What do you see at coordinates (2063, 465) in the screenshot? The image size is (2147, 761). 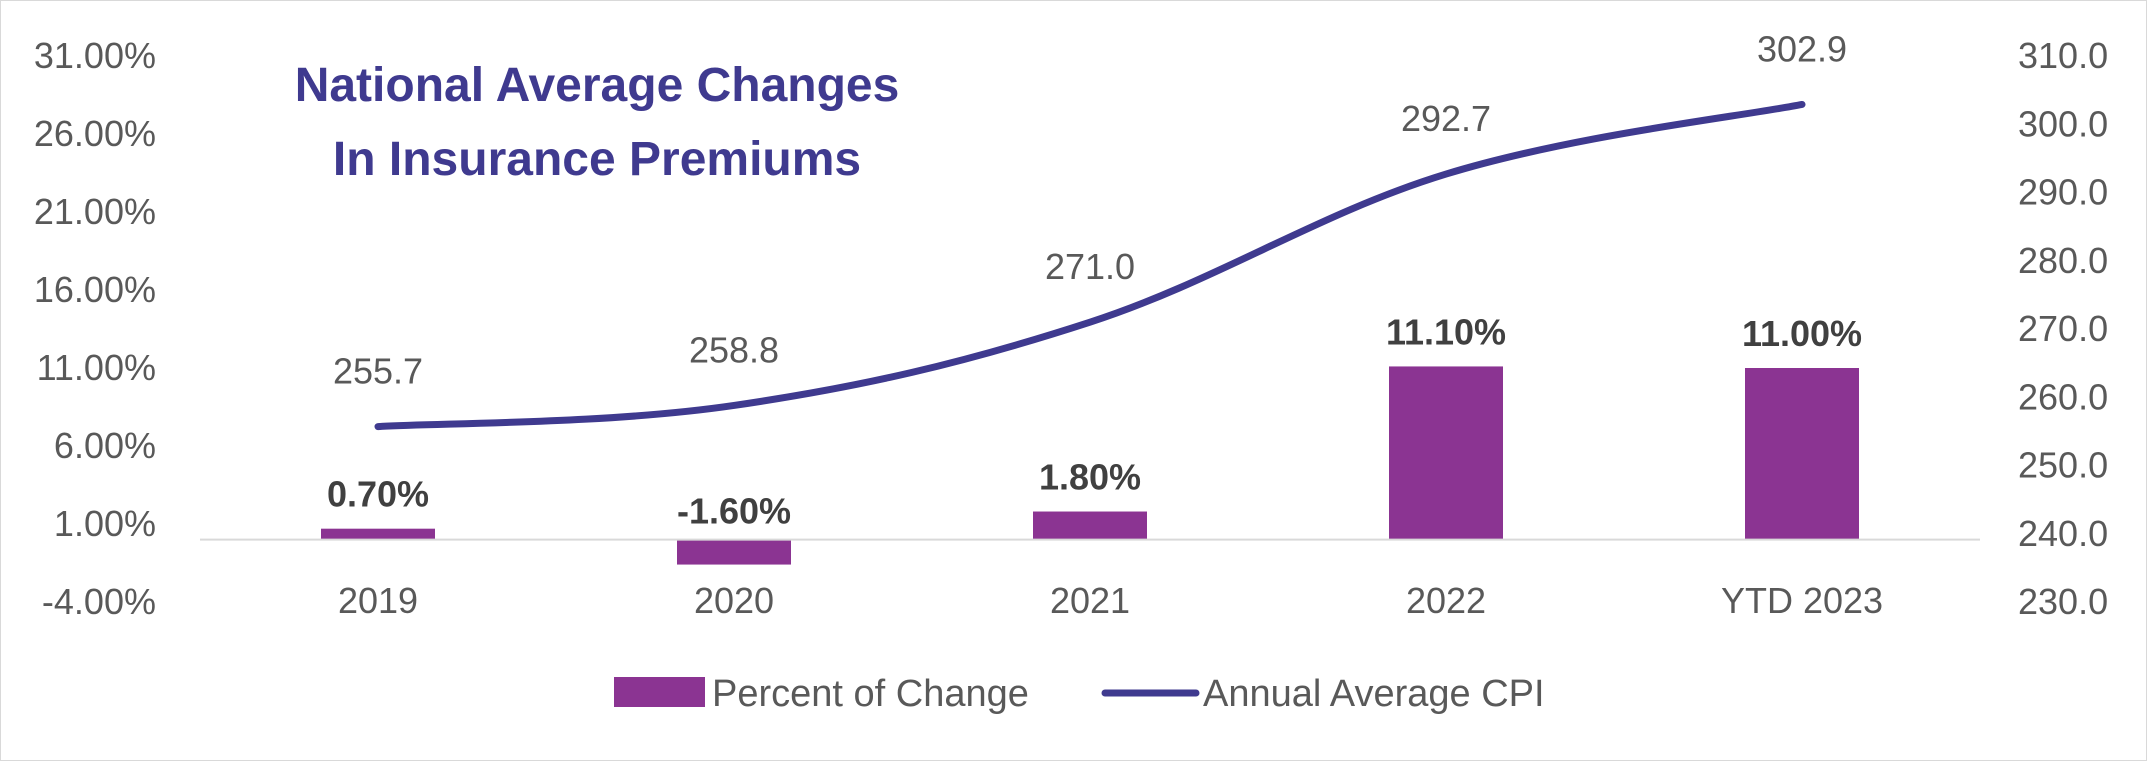 I see `right-axis-tick-label: 250.0` at bounding box center [2063, 465].